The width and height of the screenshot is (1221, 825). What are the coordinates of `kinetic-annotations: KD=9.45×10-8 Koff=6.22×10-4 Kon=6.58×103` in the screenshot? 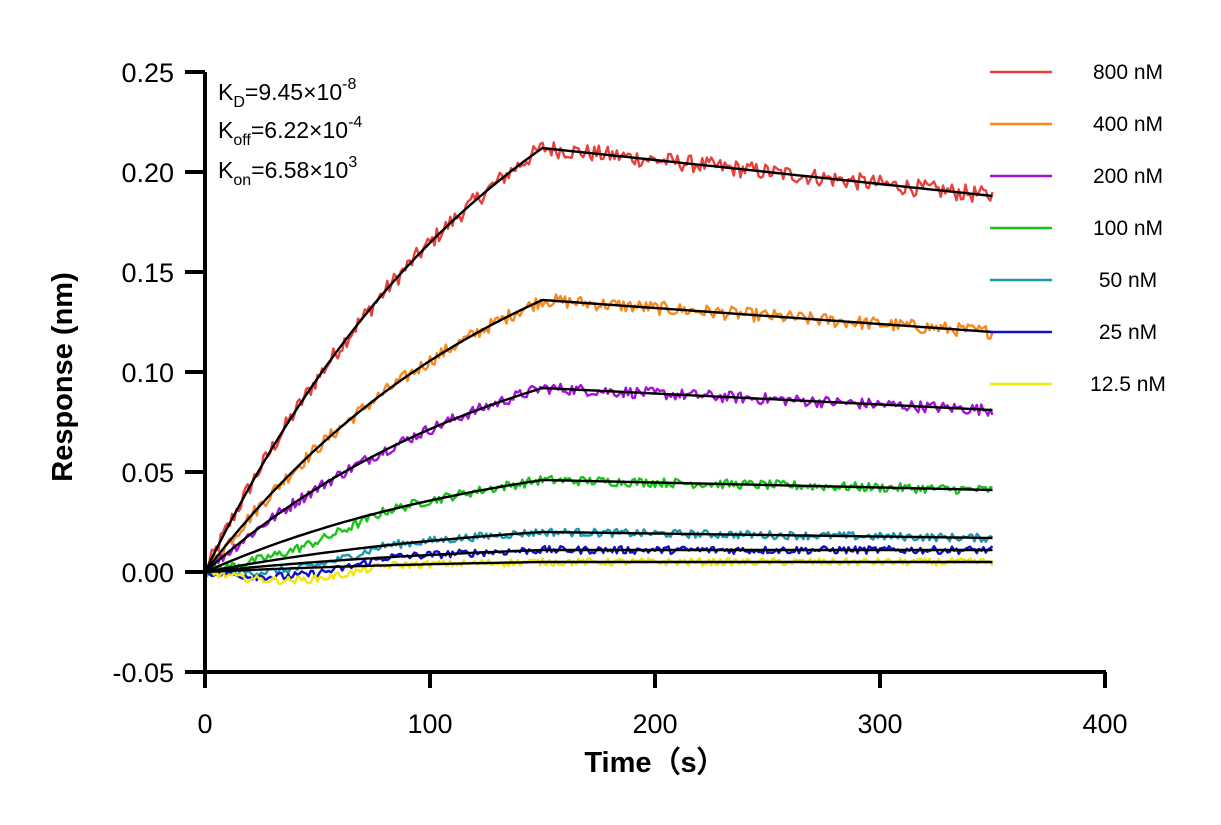 It's located at (290, 132).